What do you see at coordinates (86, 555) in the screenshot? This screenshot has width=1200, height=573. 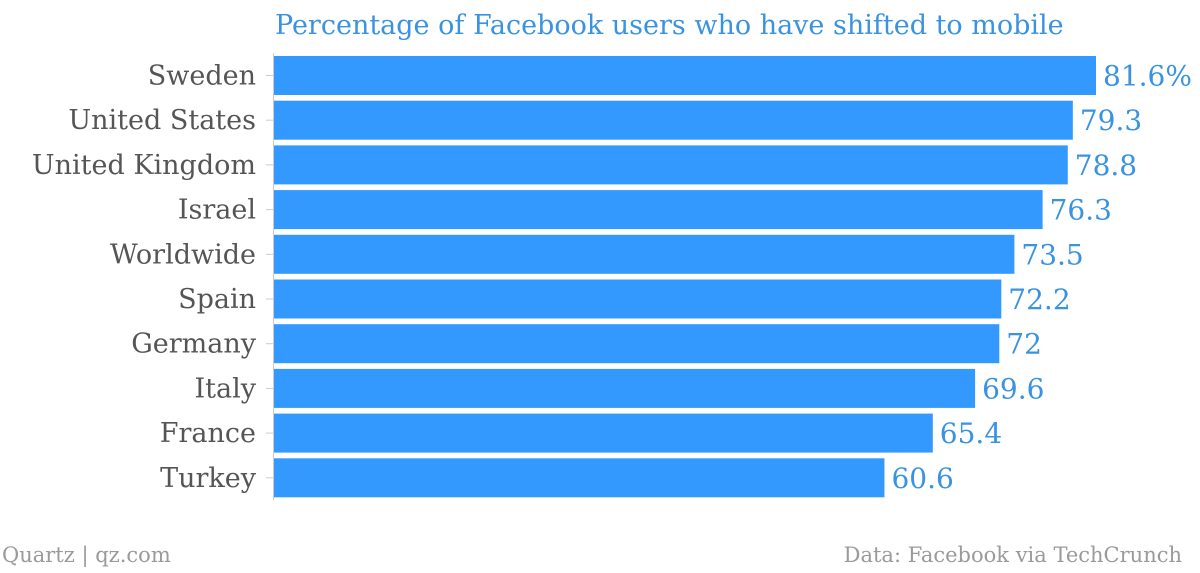 I see `footer-source-left: Quartz | qz.com` at bounding box center [86, 555].